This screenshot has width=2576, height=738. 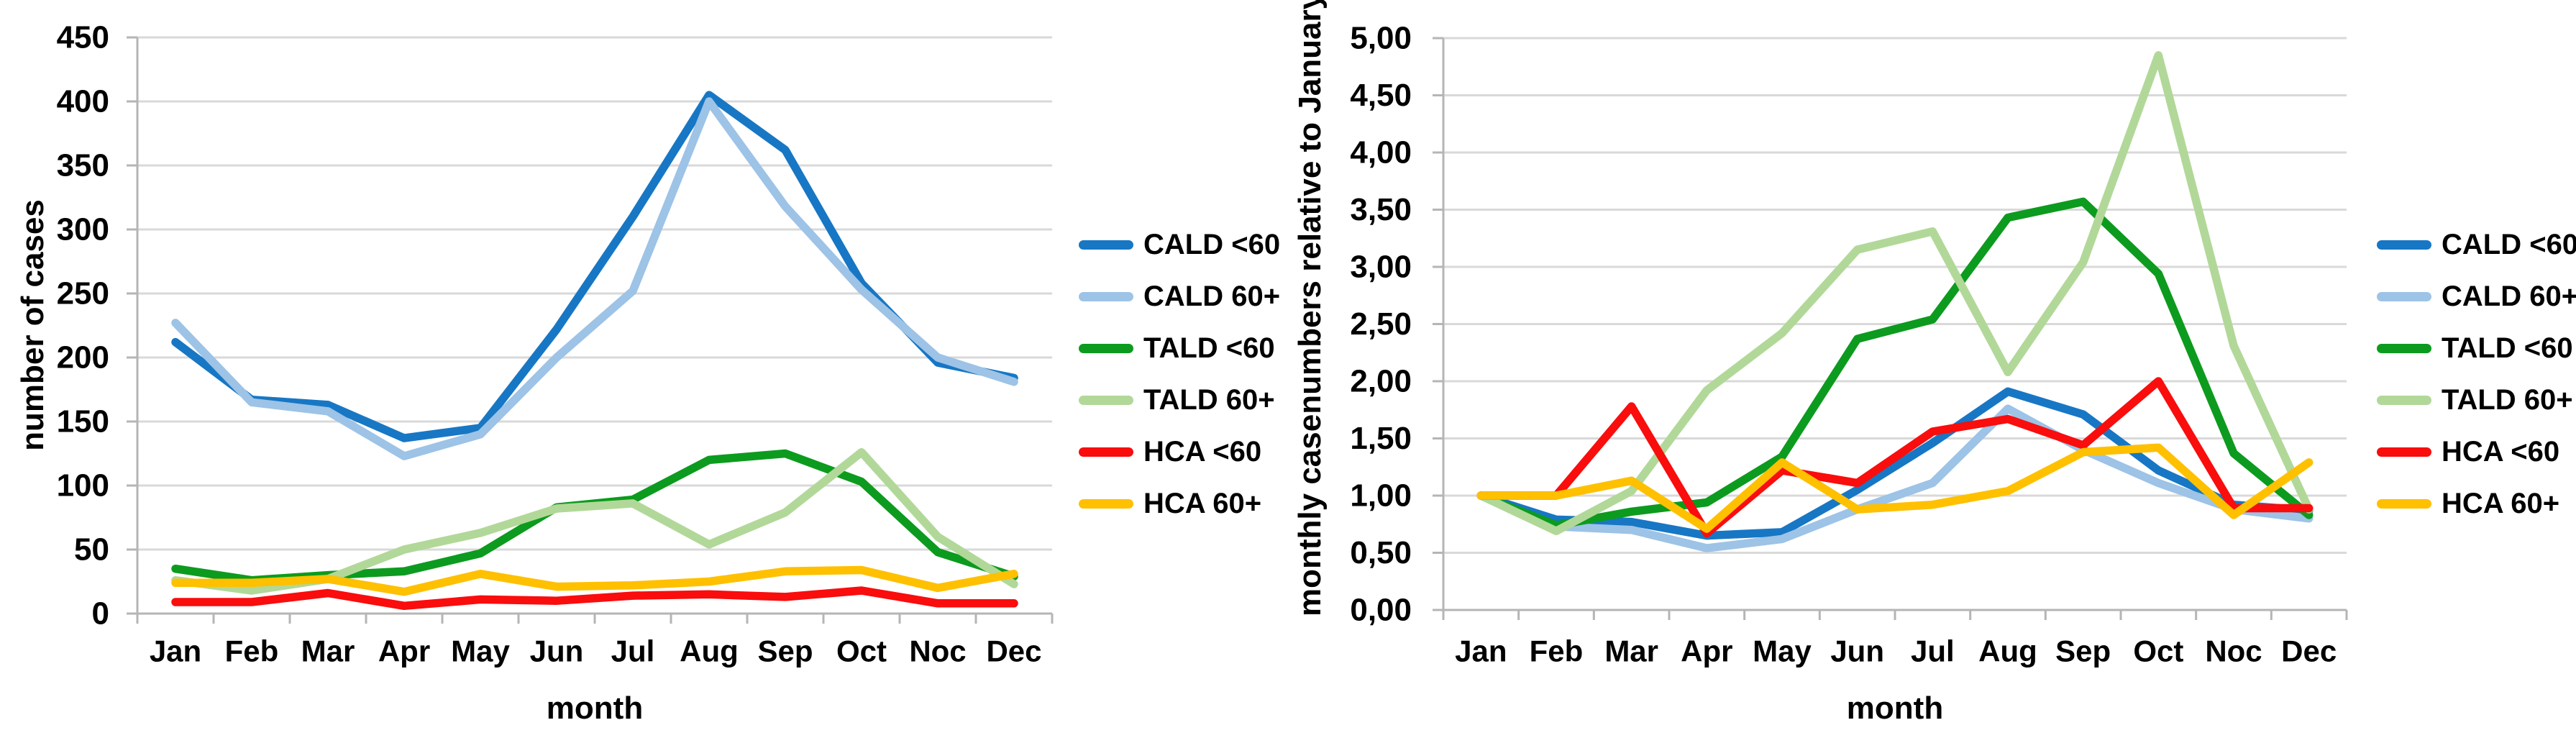 I want to click on y-tick-label: 1,50, so click(x=1381, y=438).